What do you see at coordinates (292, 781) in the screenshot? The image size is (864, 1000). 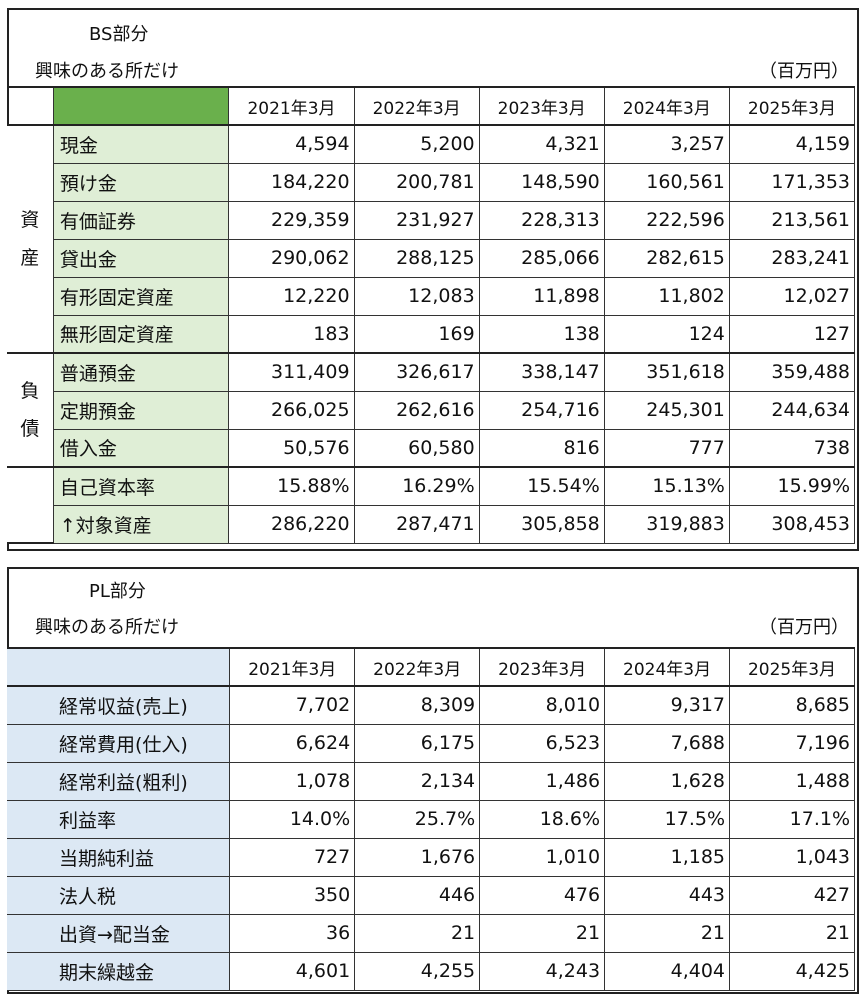 I see `pl-value-cell: 1,078` at bounding box center [292, 781].